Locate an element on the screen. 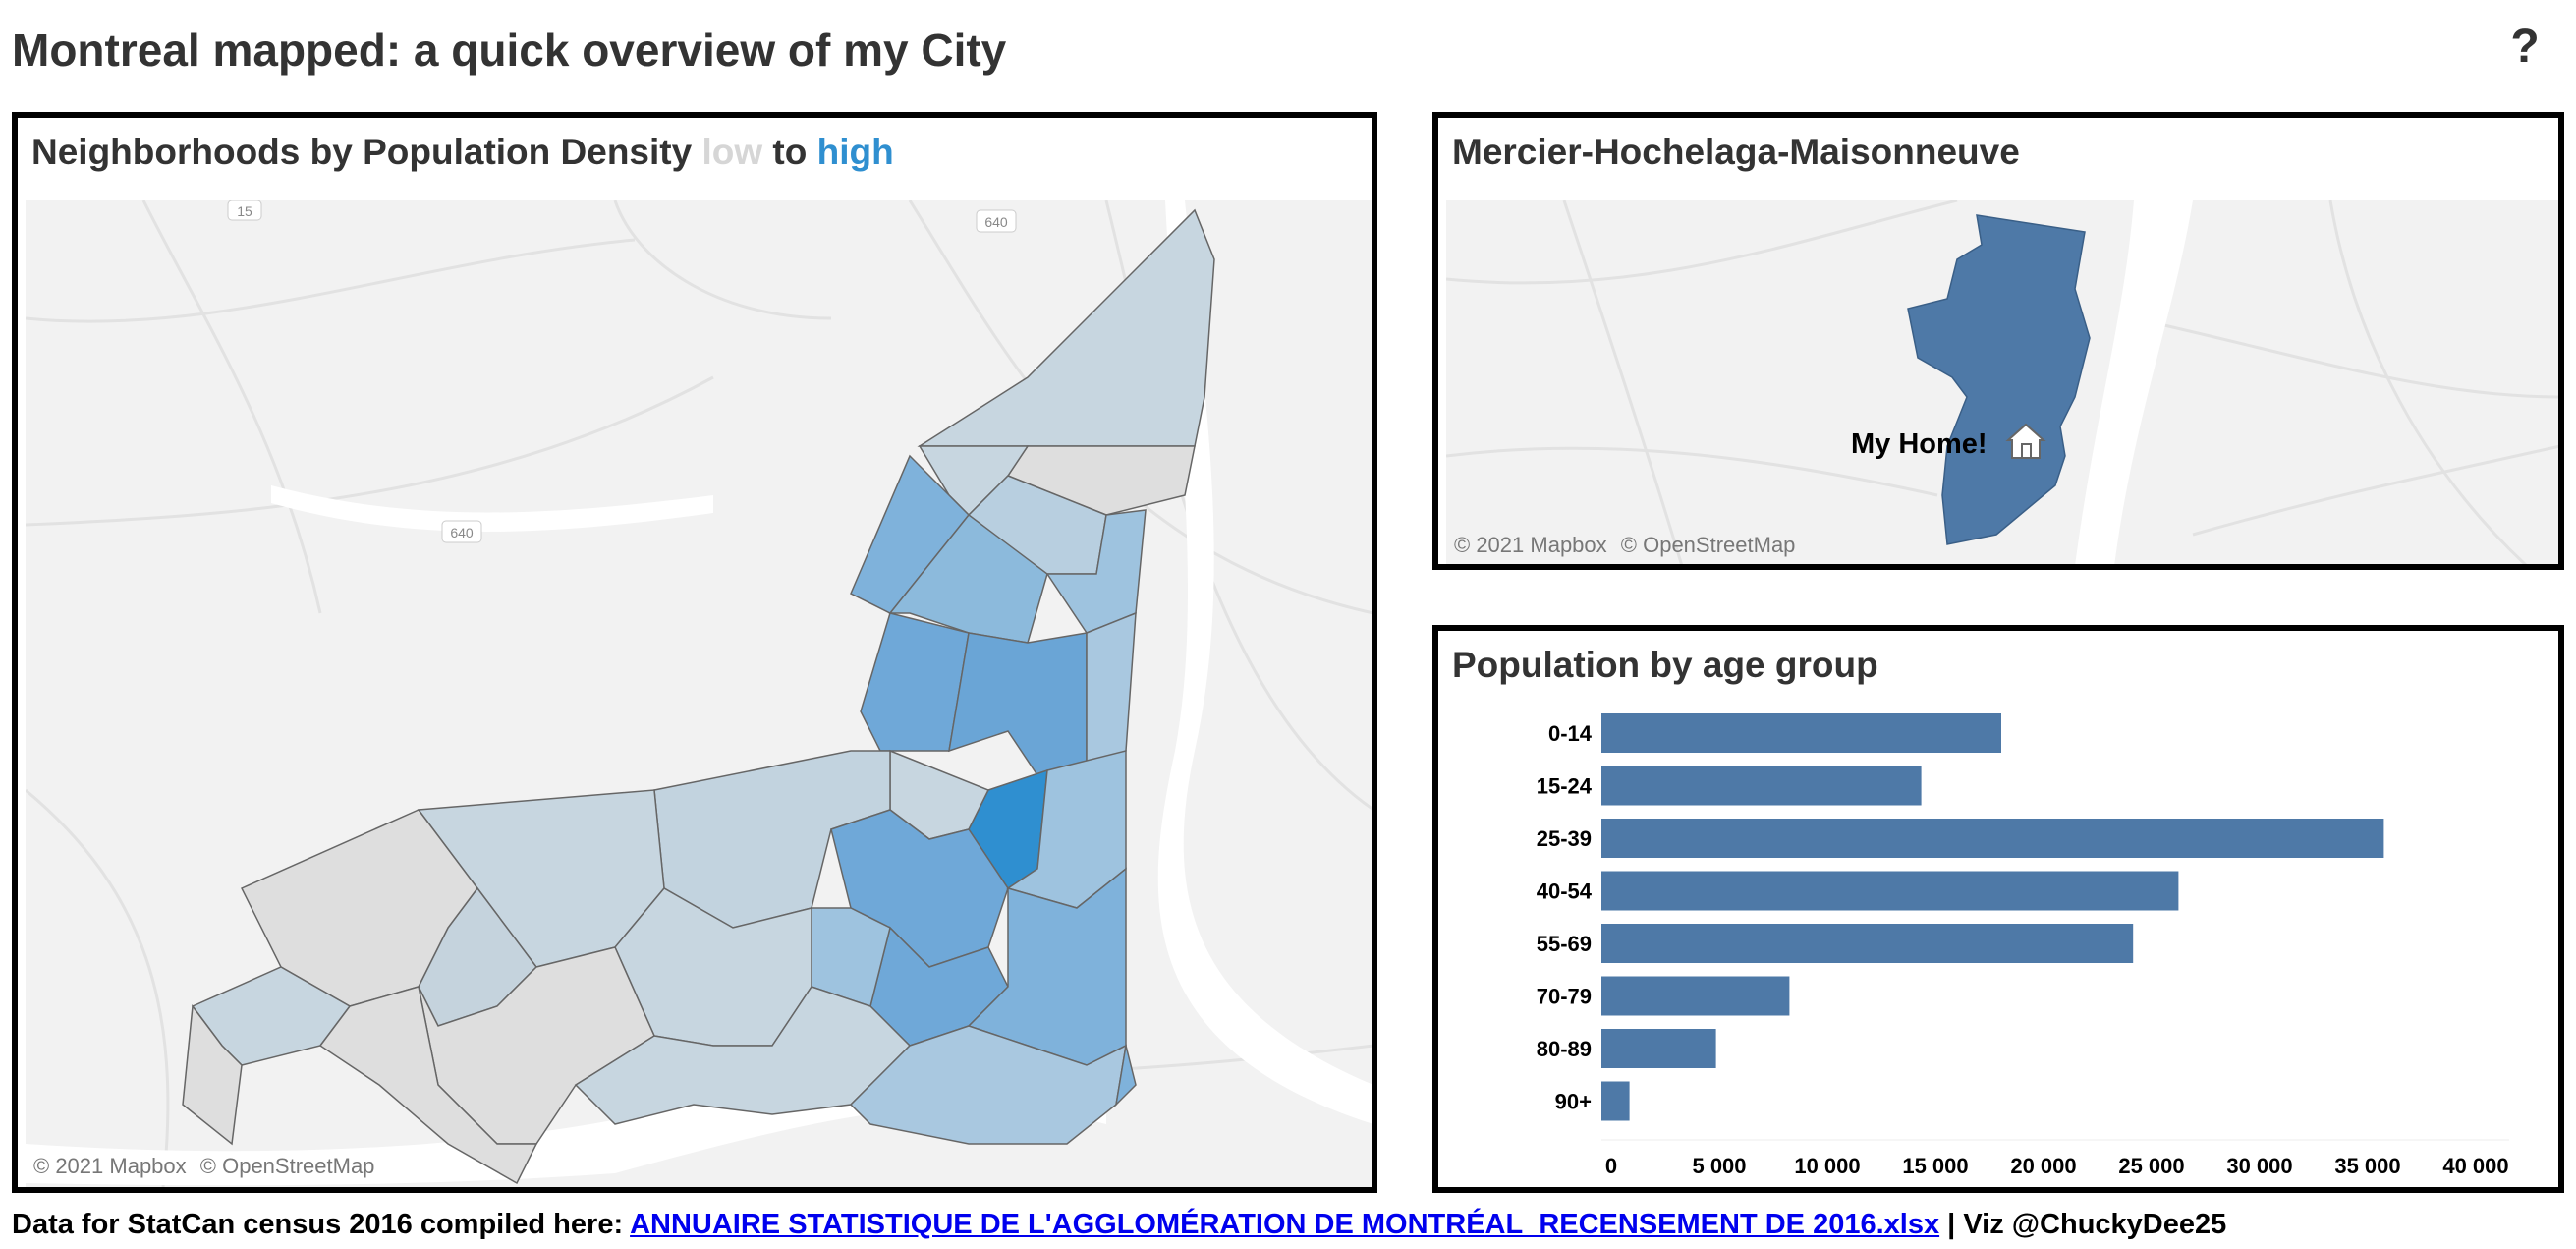  x-tick-label: 35 000 is located at coordinates (2367, 1166).